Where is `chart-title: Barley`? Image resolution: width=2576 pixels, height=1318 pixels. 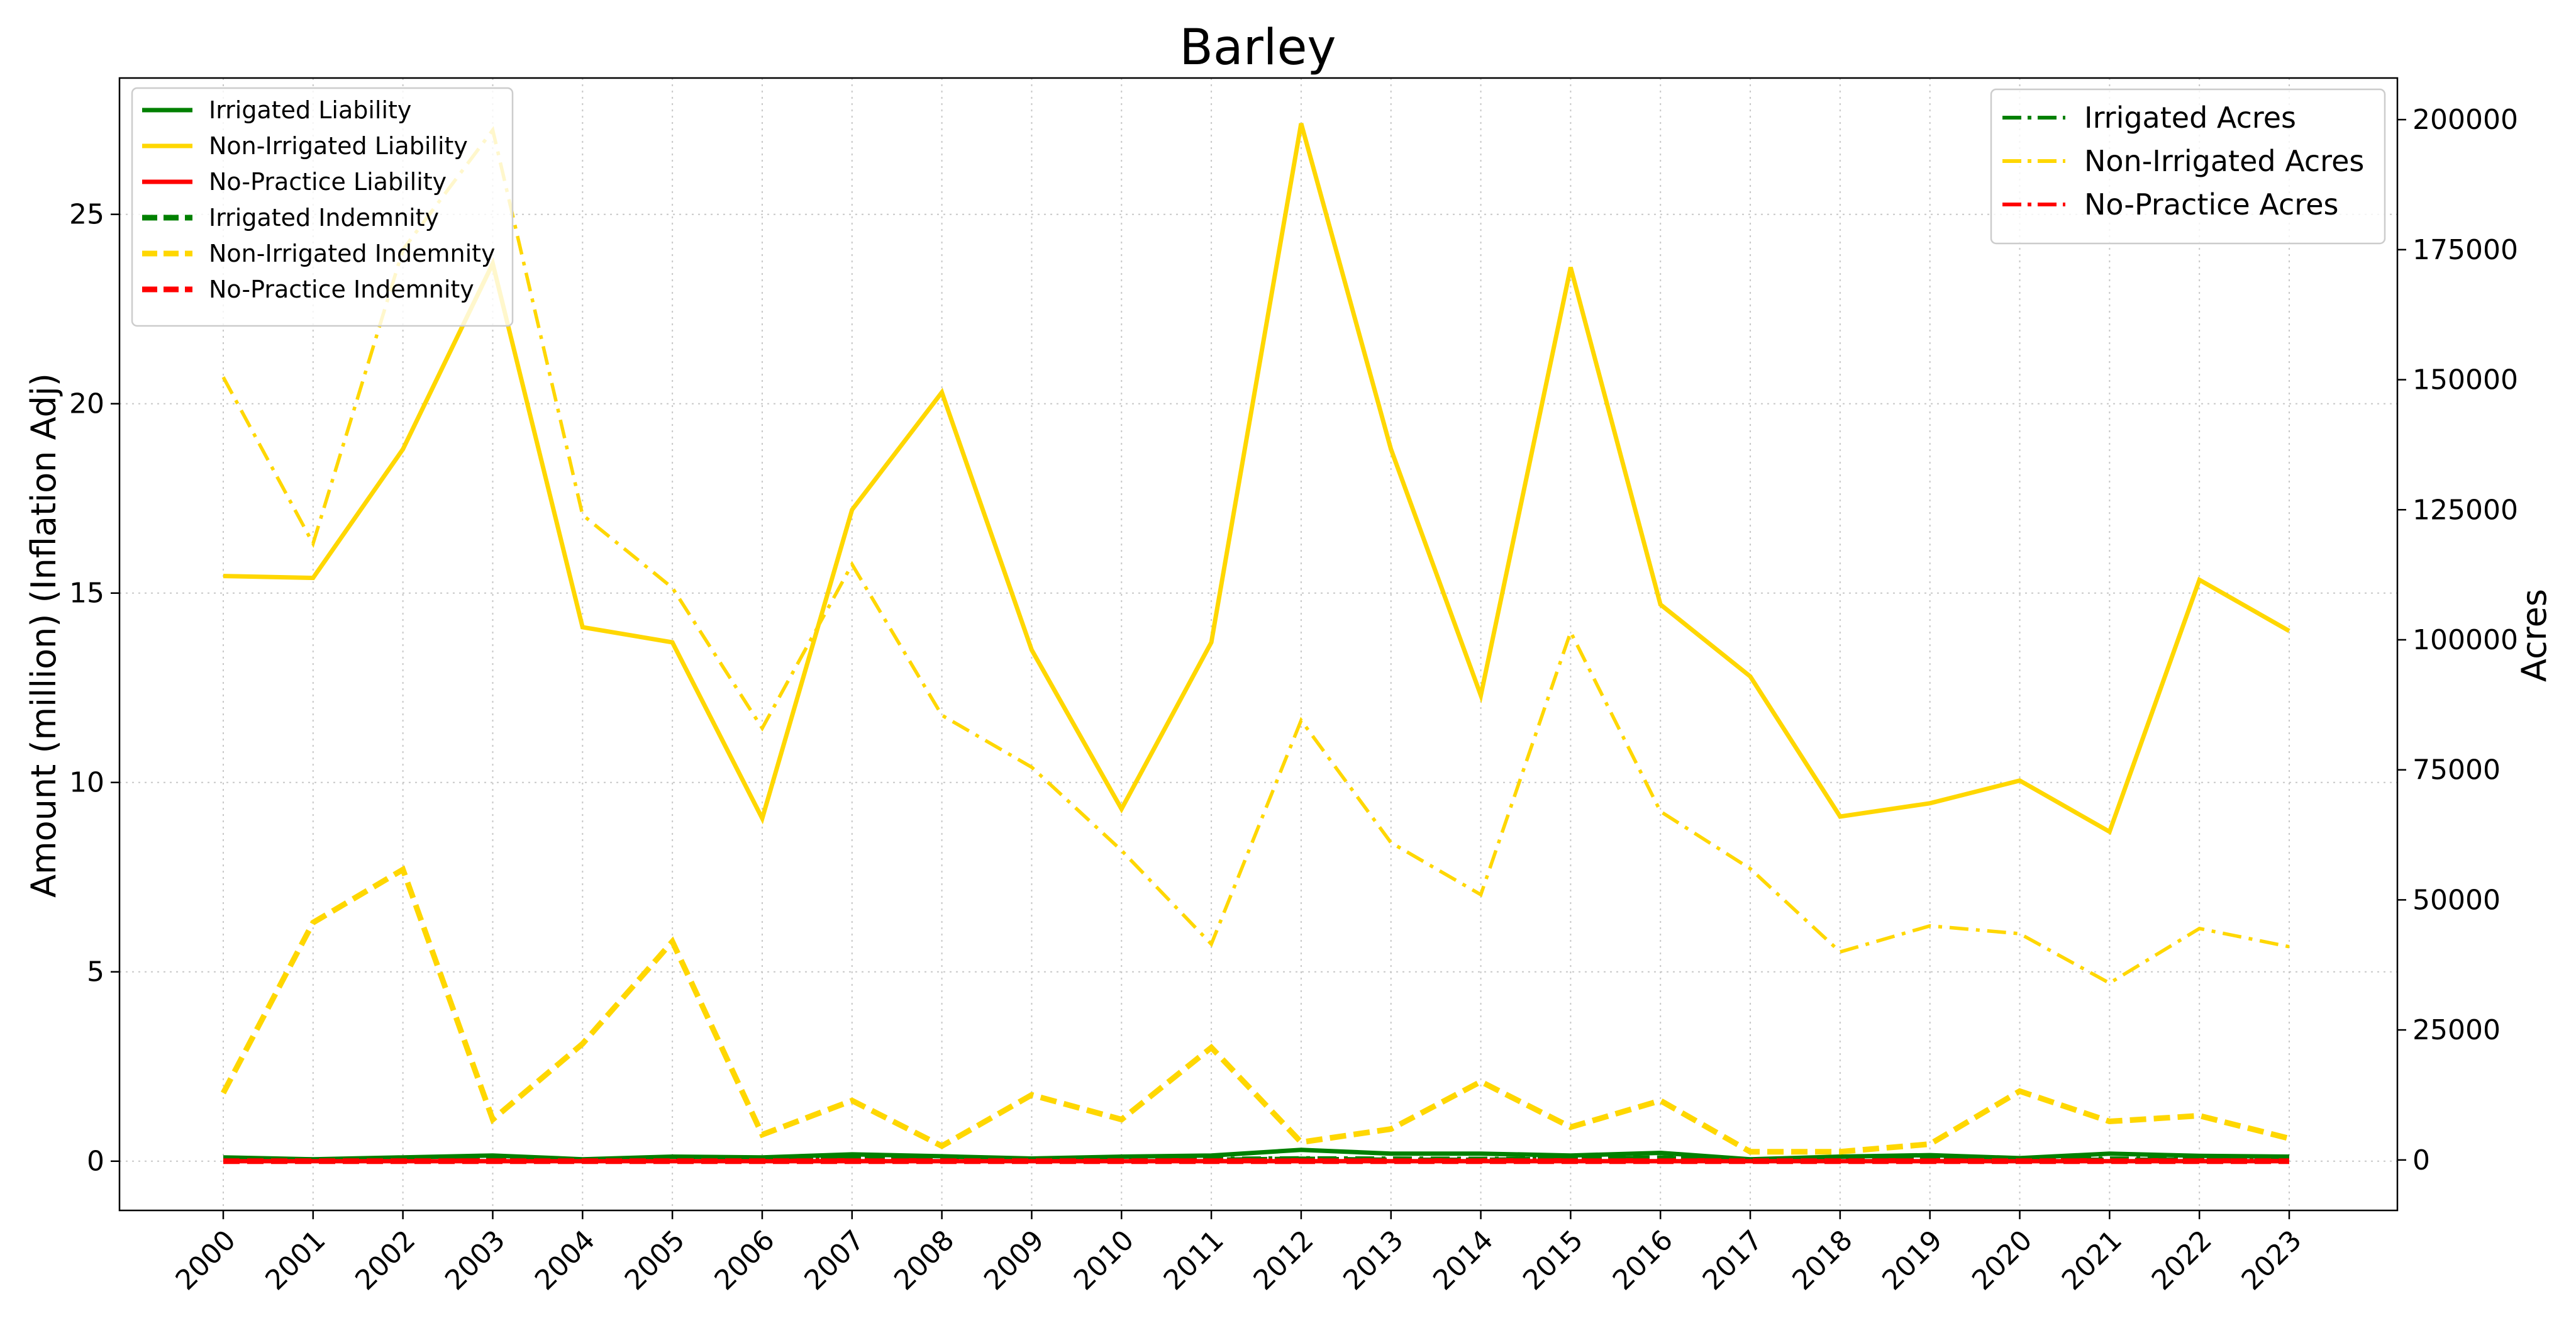
chart-title: Barley is located at coordinates (1257, 48).